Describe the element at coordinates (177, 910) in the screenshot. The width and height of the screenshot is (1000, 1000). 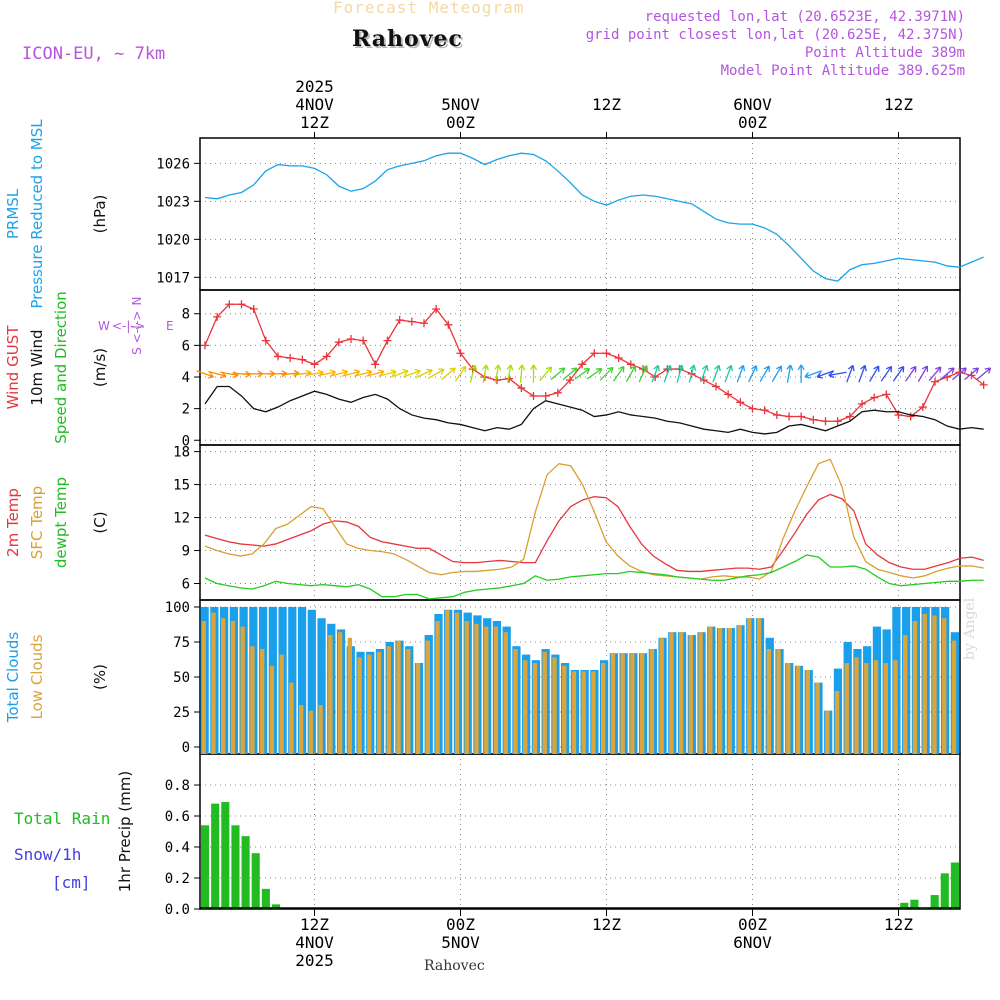
I see `ytick-label: 0.0` at that location.